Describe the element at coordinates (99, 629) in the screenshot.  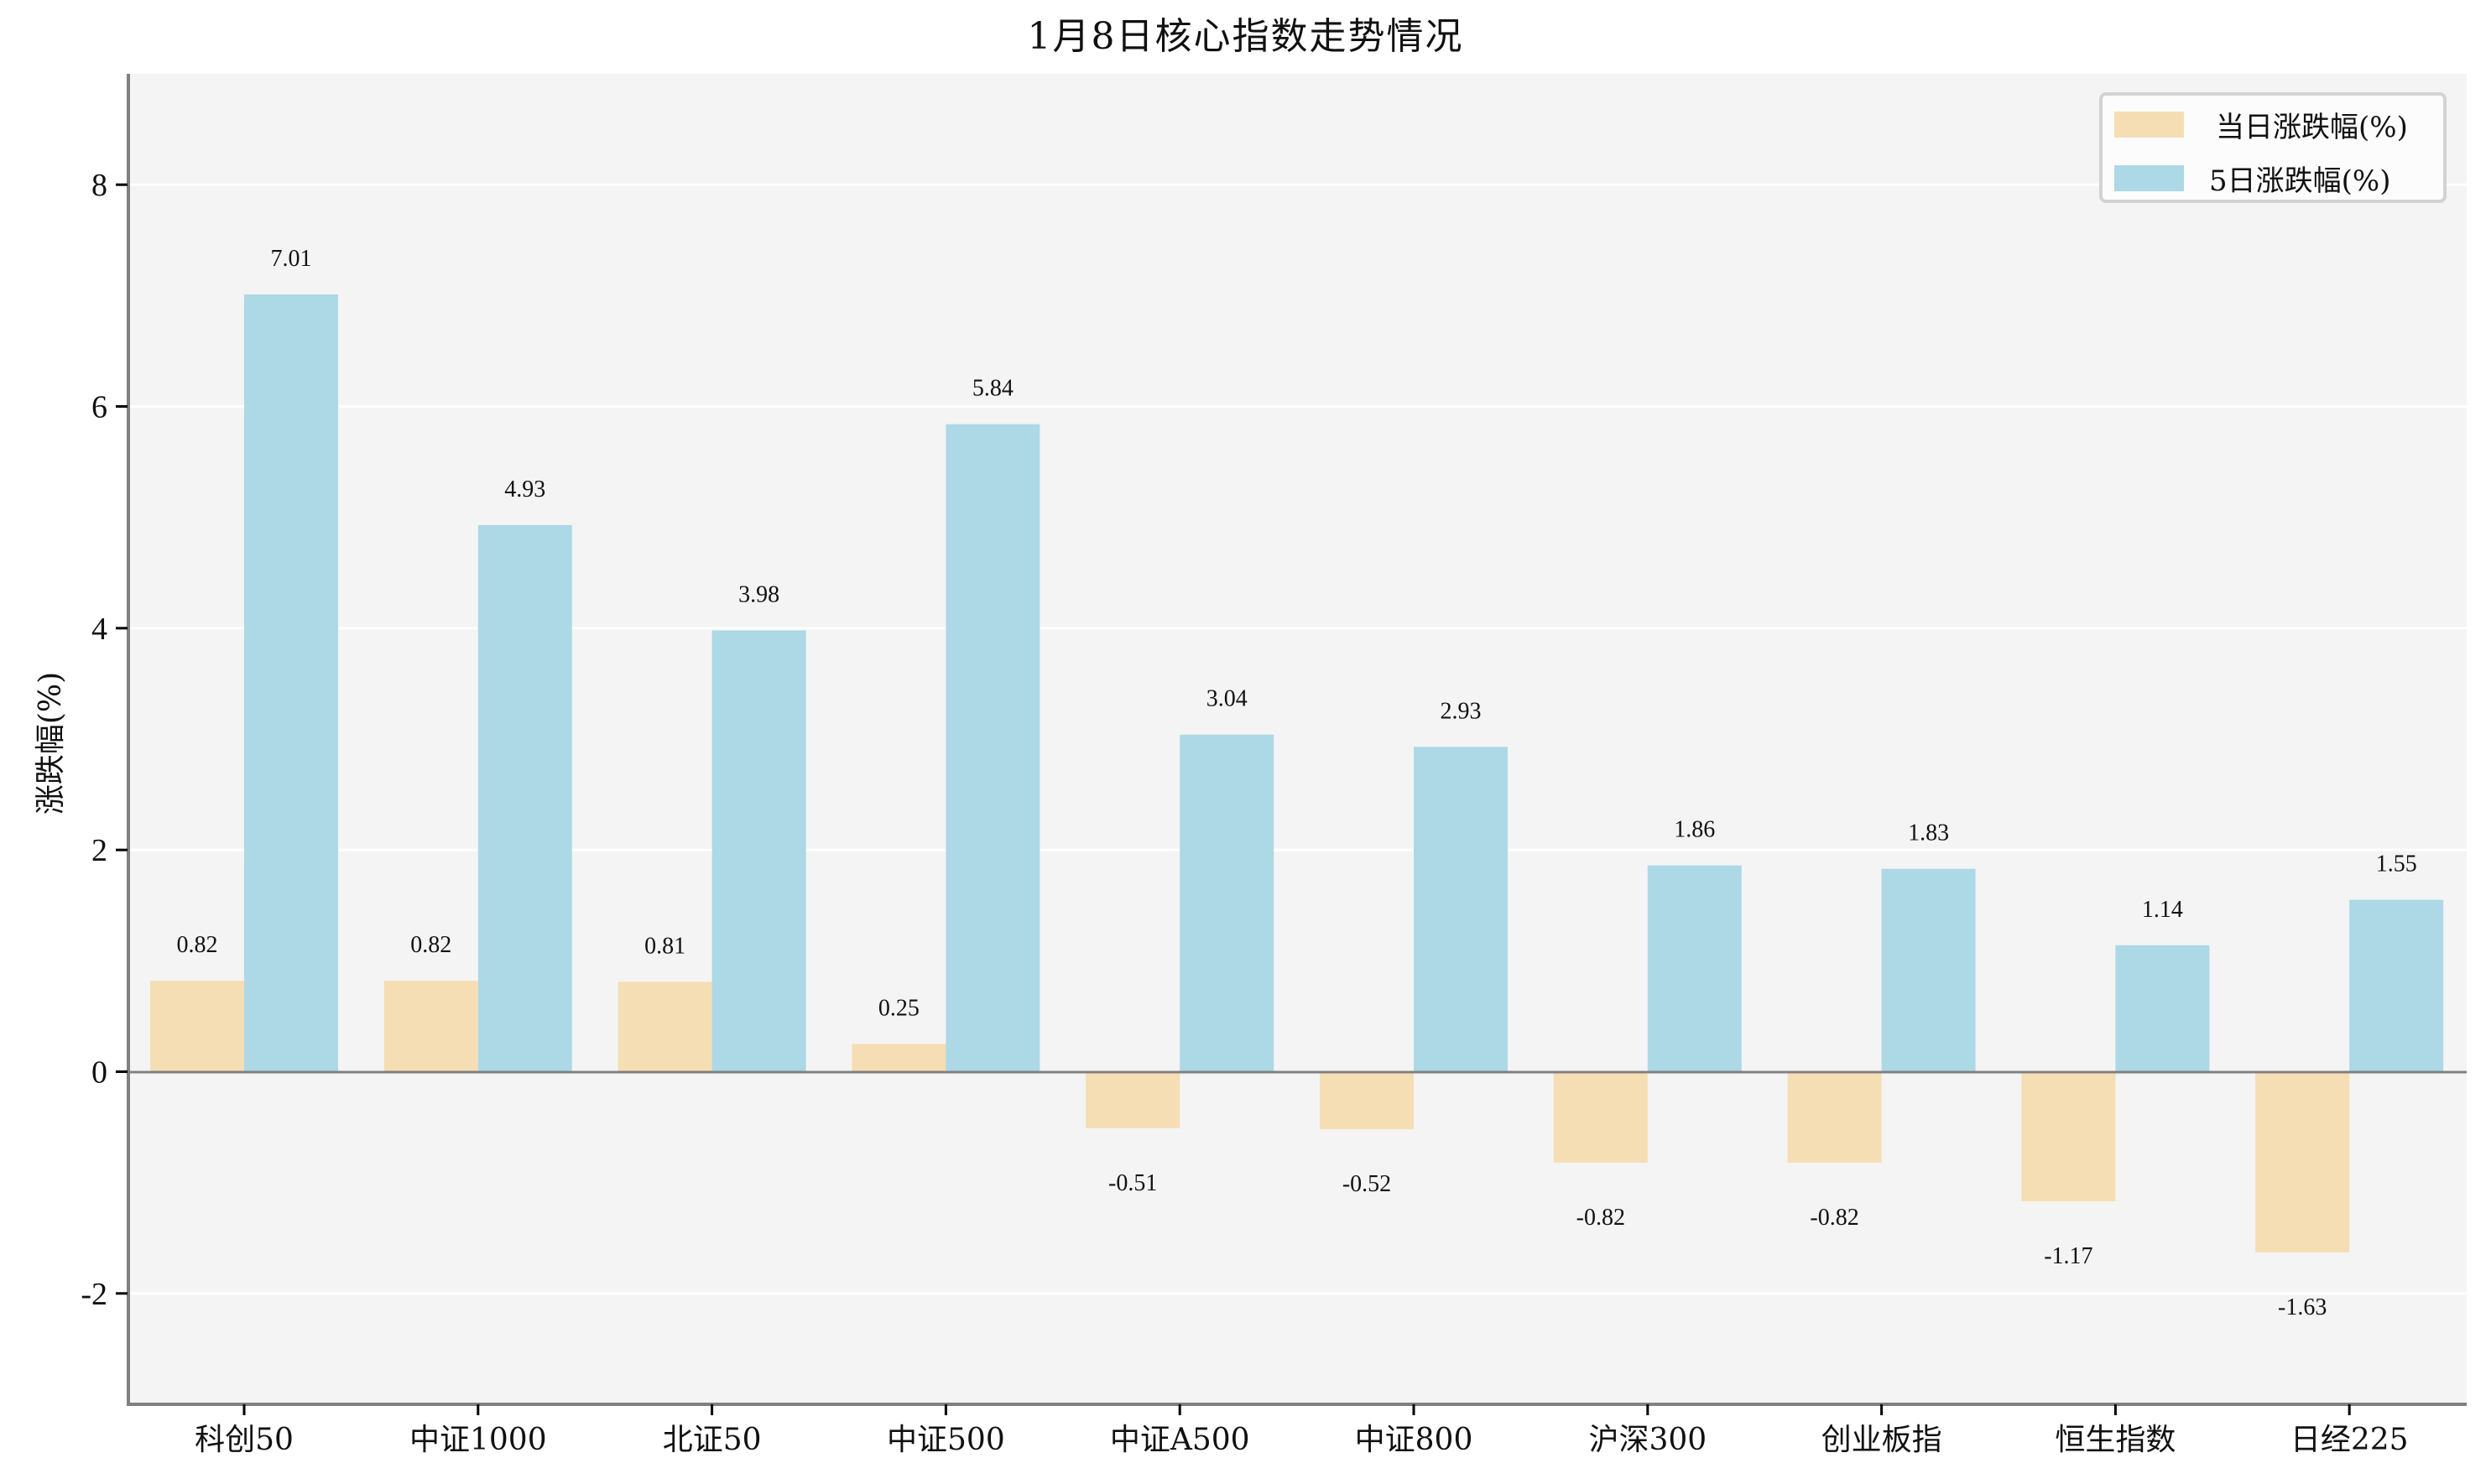
I see `y-tick-label: 4` at that location.